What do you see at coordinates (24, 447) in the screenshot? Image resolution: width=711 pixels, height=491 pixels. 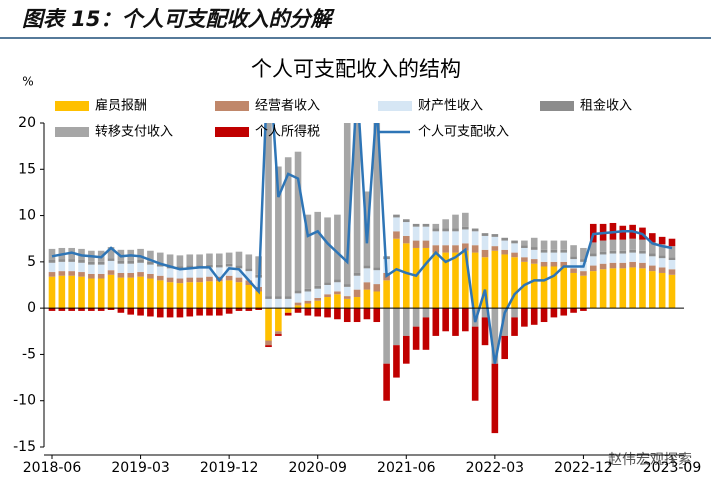 I see `y-tick-label: -15` at bounding box center [24, 447].